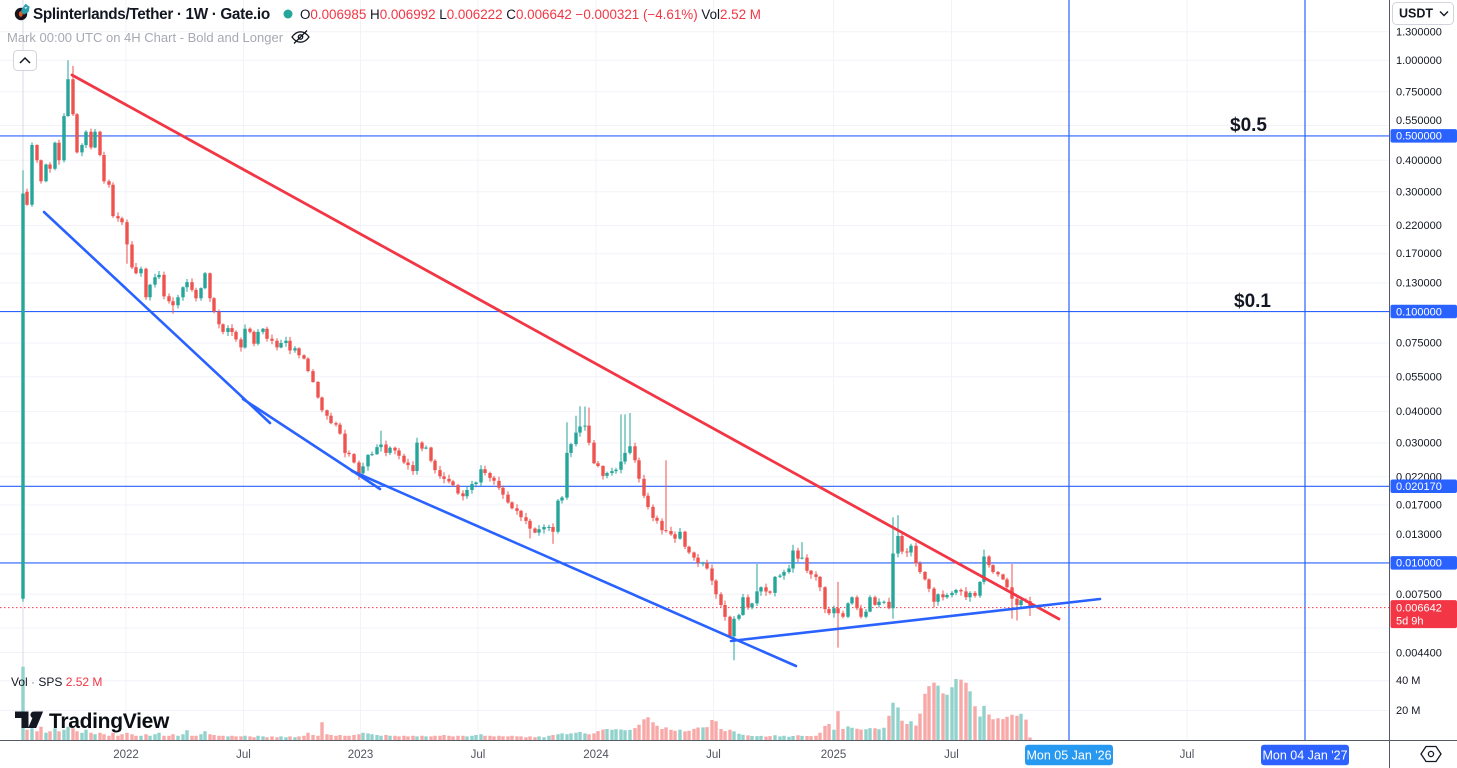  Describe the element at coordinates (1419, 564) in the screenshot. I see `svg-text: 0.010000` at that location.